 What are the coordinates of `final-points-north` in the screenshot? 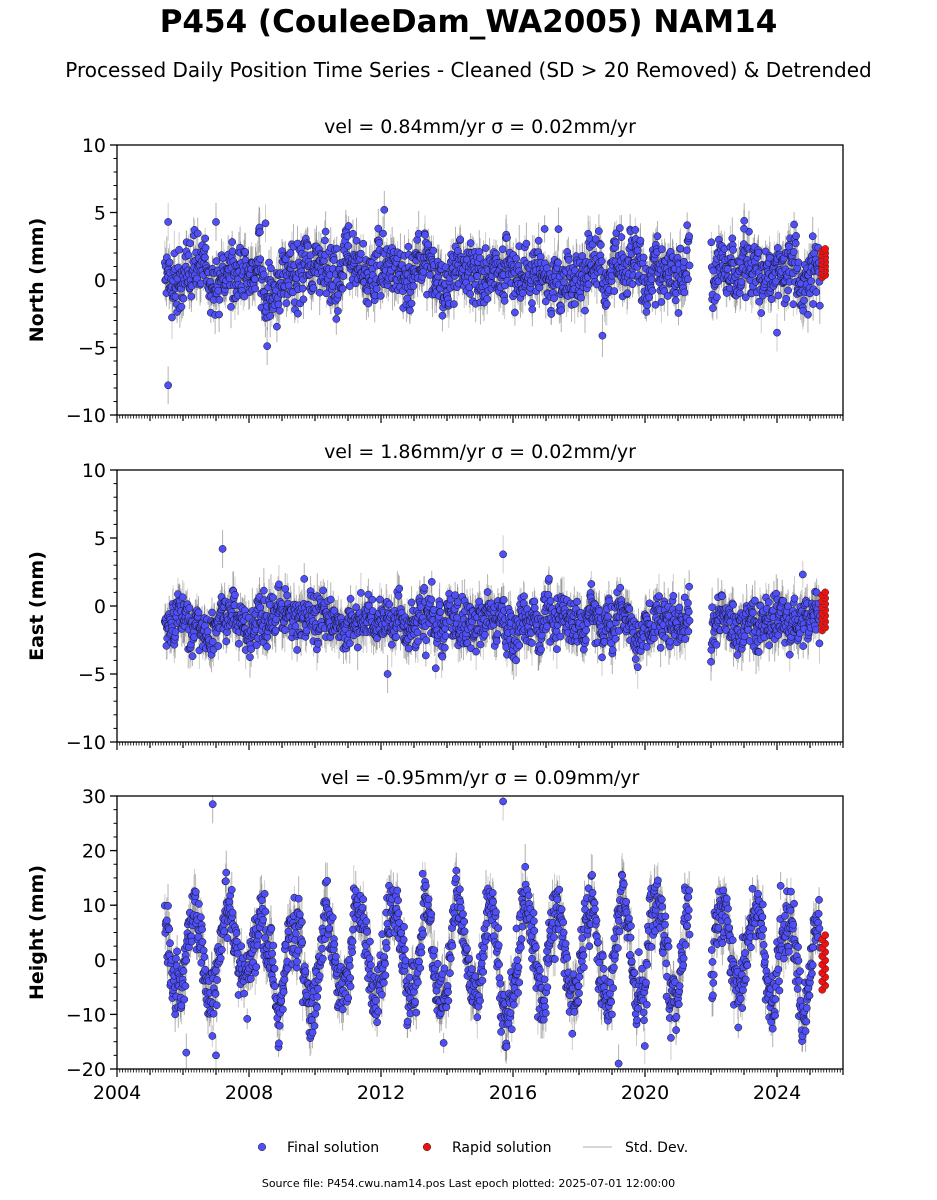 It's located at (492, 297).